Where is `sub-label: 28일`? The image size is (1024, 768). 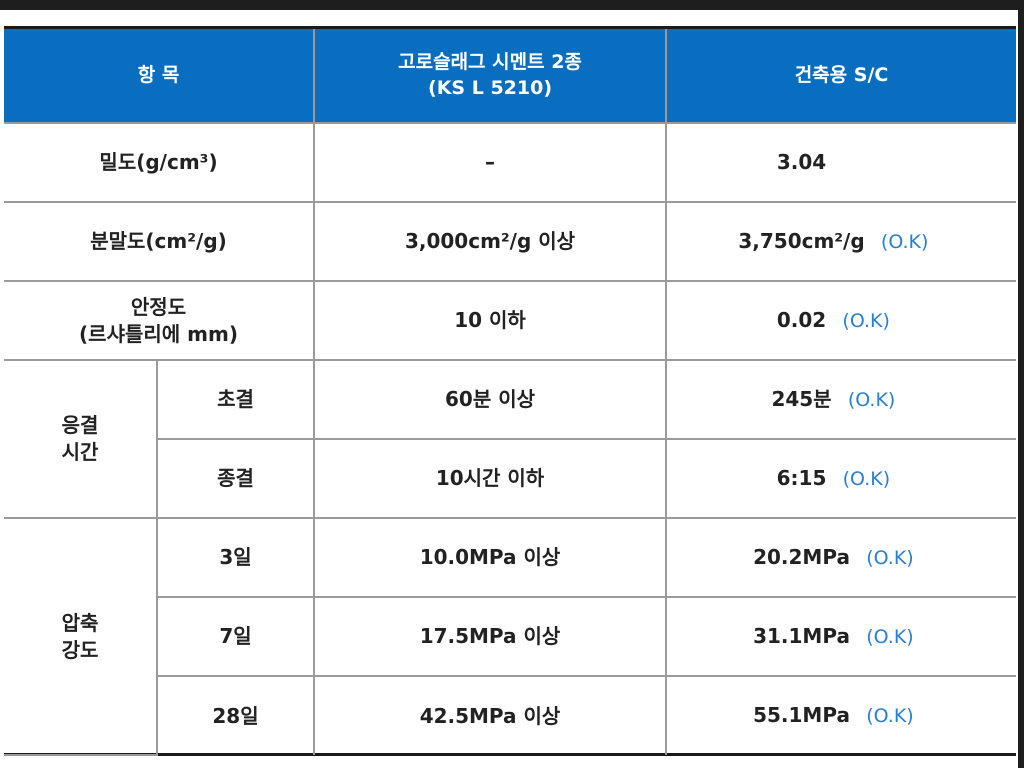
sub-label: 28일 is located at coordinates (236, 715).